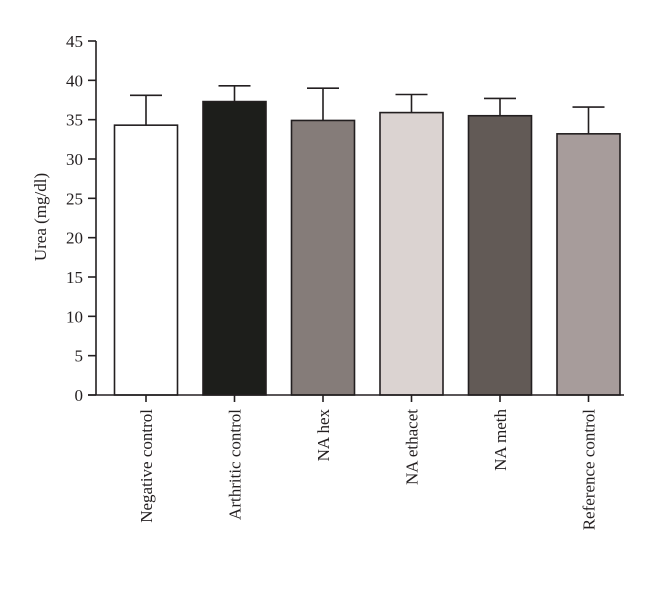  What do you see at coordinates (74, 316) in the screenshot?
I see `y-tick-label-2: 10` at bounding box center [74, 316].